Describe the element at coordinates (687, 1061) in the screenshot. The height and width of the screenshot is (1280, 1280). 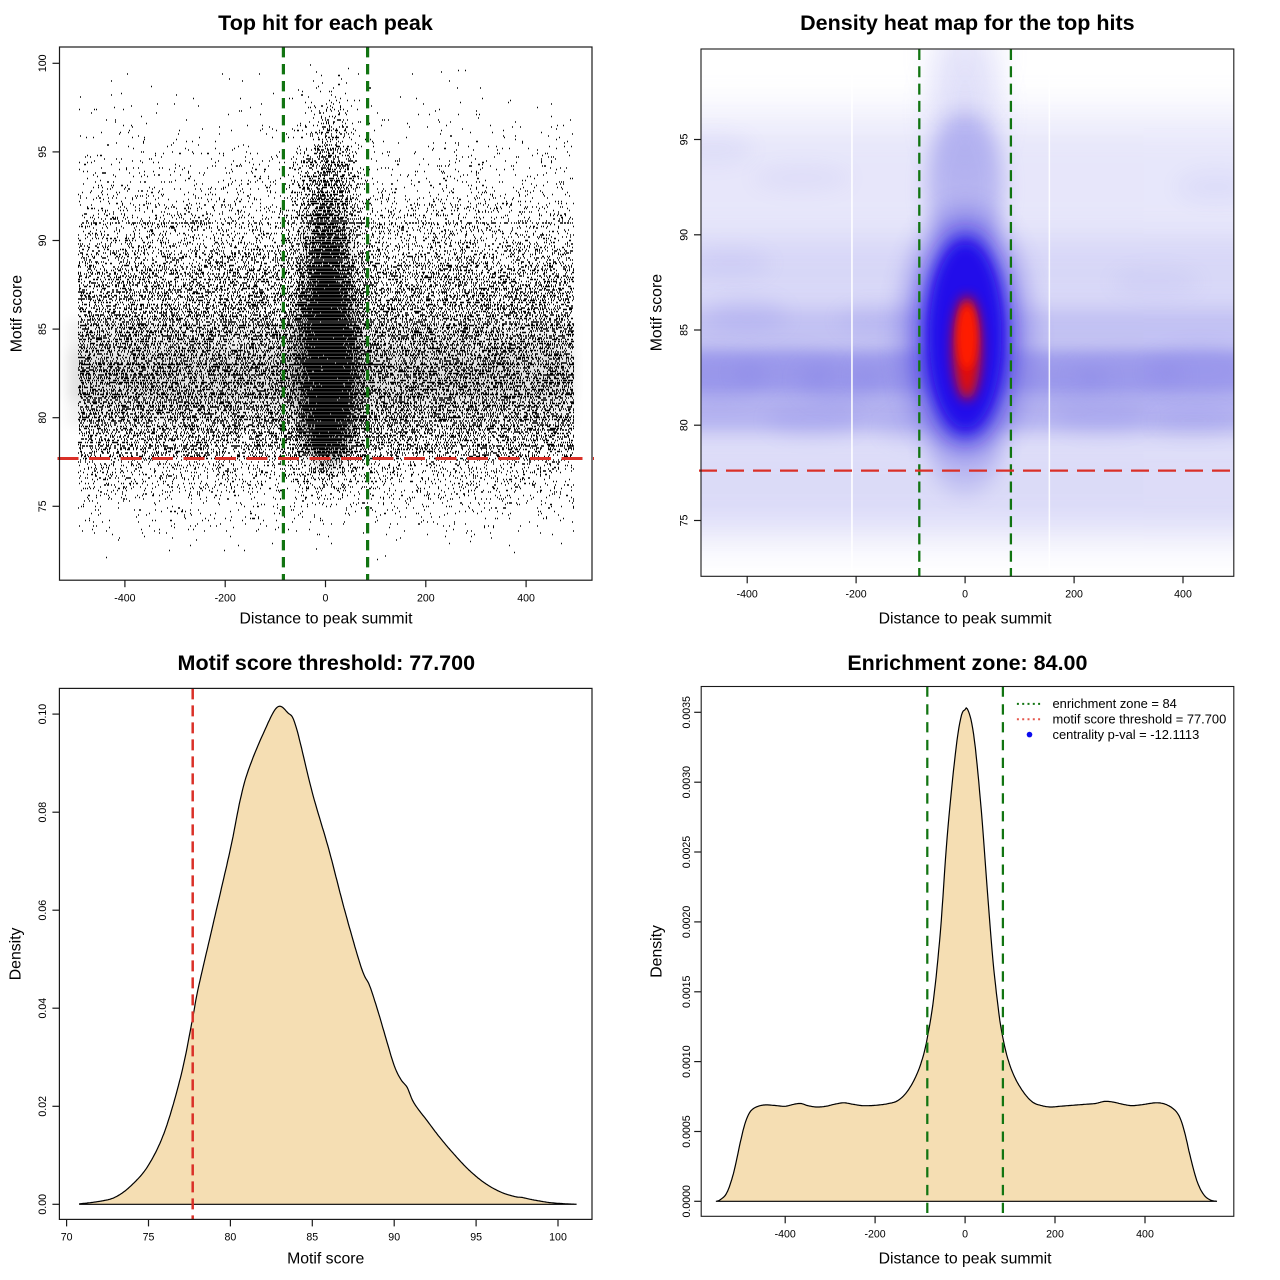
I see `svg-text: 0.0010` at that location.